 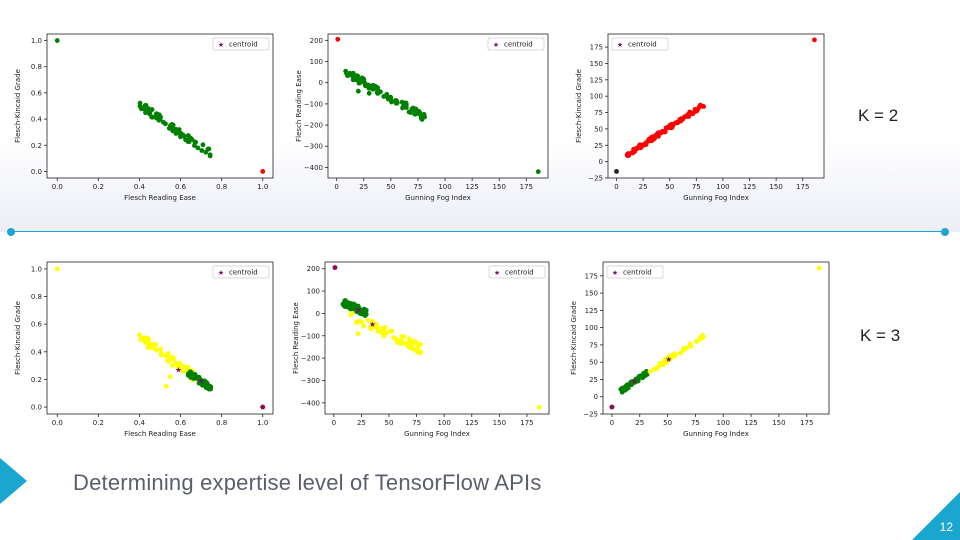 What do you see at coordinates (591, 294) in the screenshot?
I see `y-tick-label: 150` at bounding box center [591, 294].